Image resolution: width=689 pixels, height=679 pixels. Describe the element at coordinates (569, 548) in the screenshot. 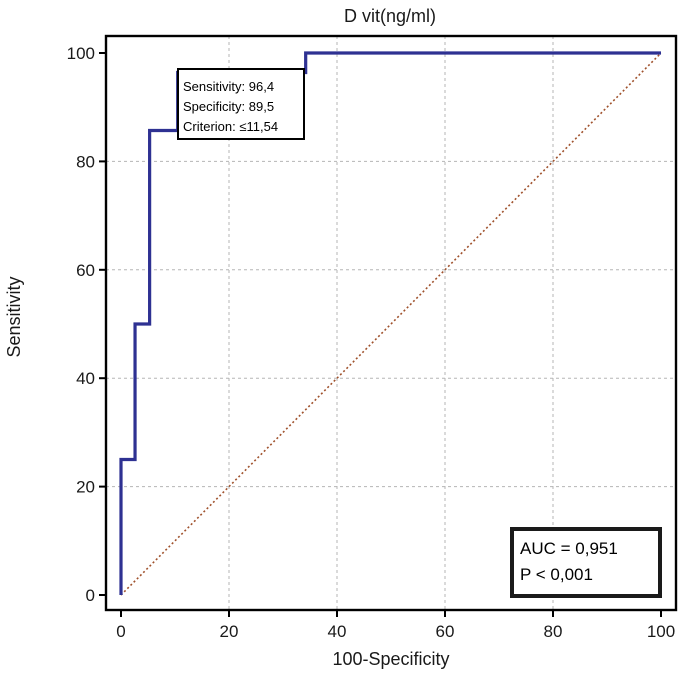

I see `auc-value: AUC = 0,951` at that location.